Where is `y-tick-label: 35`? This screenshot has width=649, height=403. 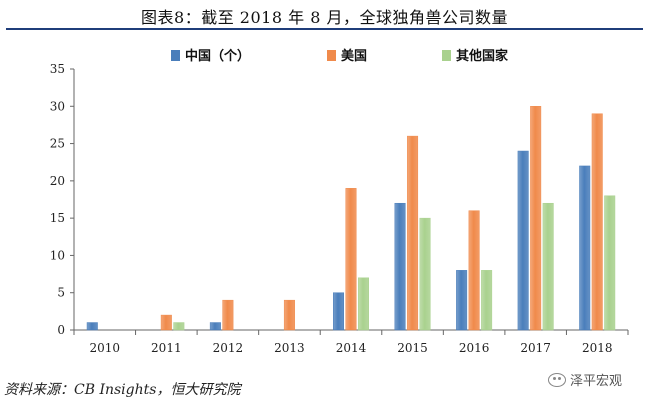 y-tick-label: 35 is located at coordinates (57, 69).